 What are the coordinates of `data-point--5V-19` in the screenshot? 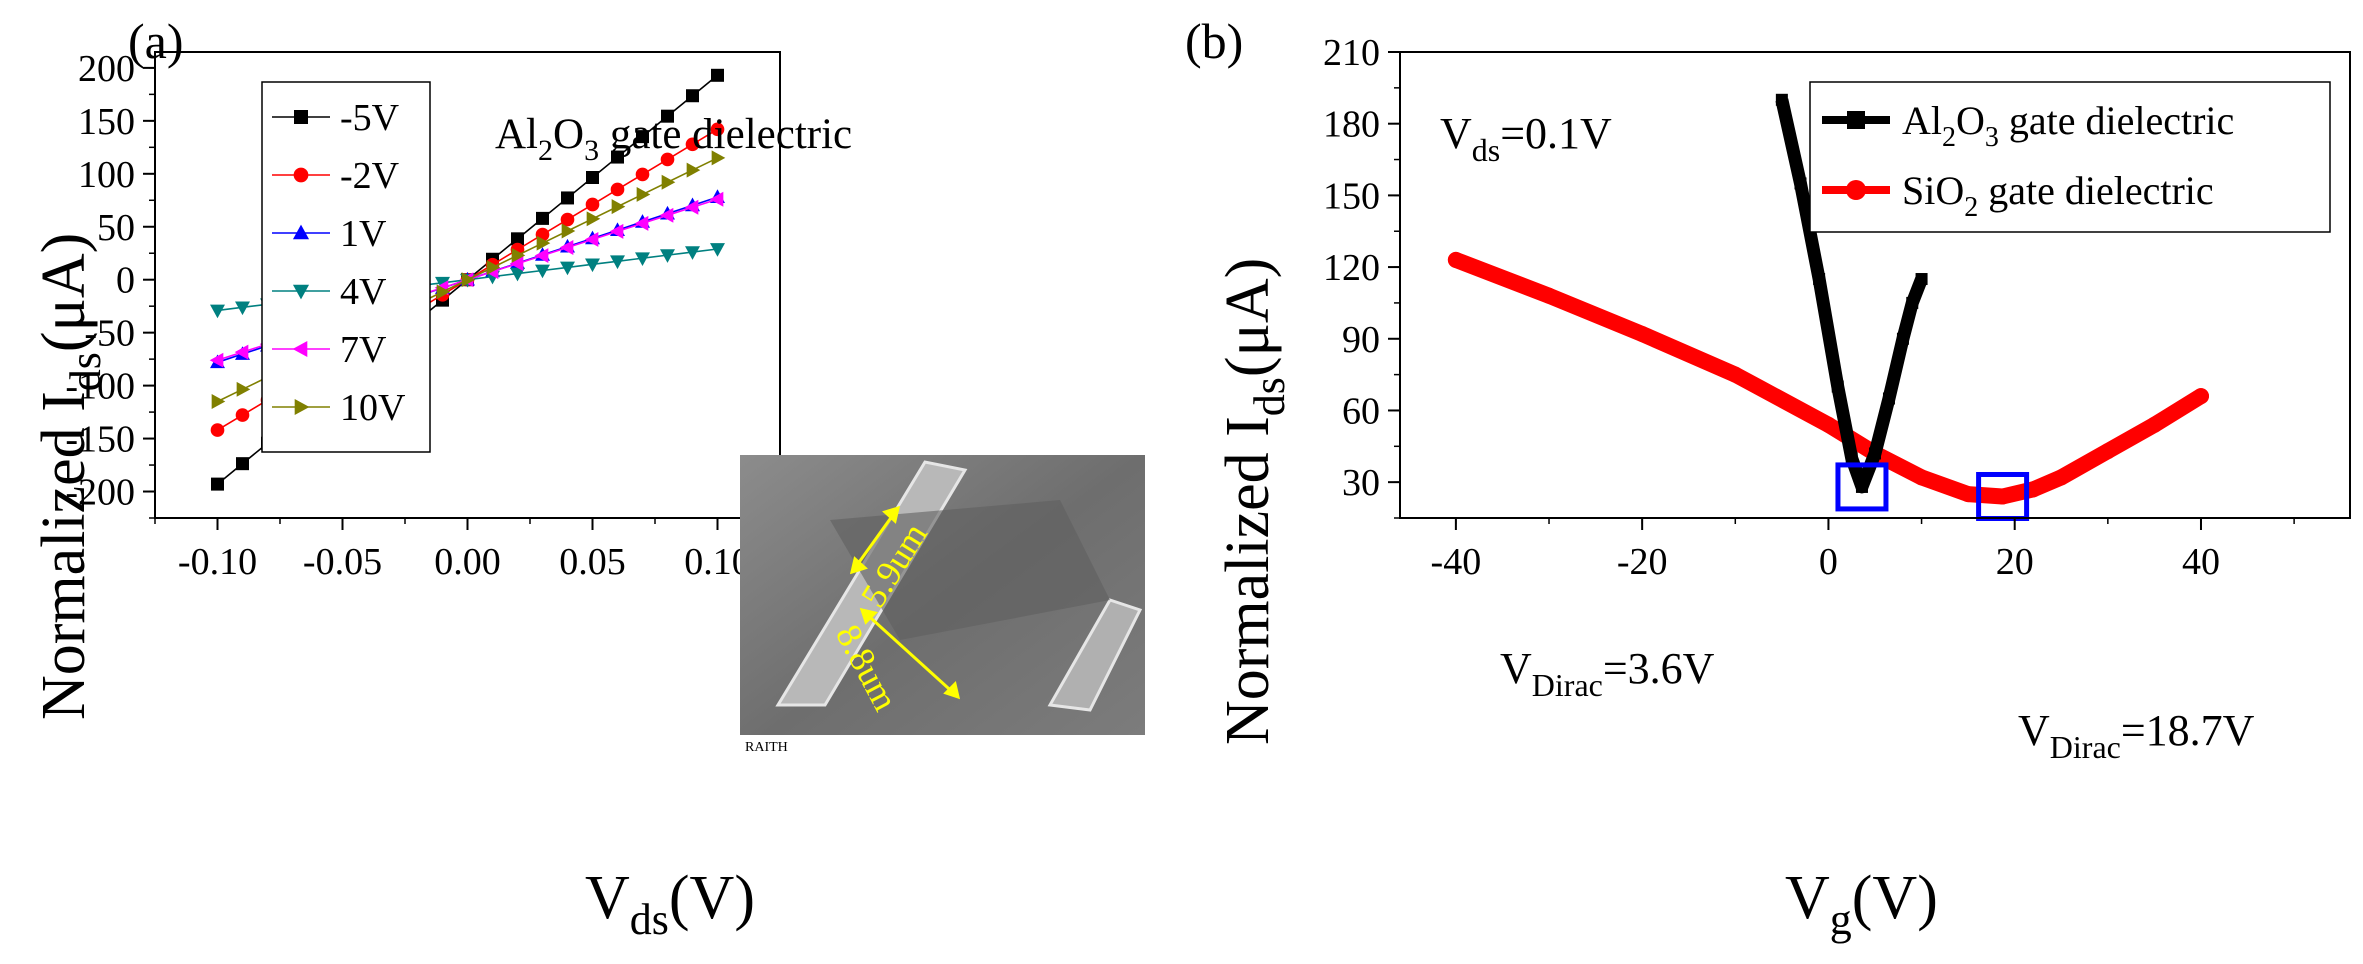 It's located at (692, 96).